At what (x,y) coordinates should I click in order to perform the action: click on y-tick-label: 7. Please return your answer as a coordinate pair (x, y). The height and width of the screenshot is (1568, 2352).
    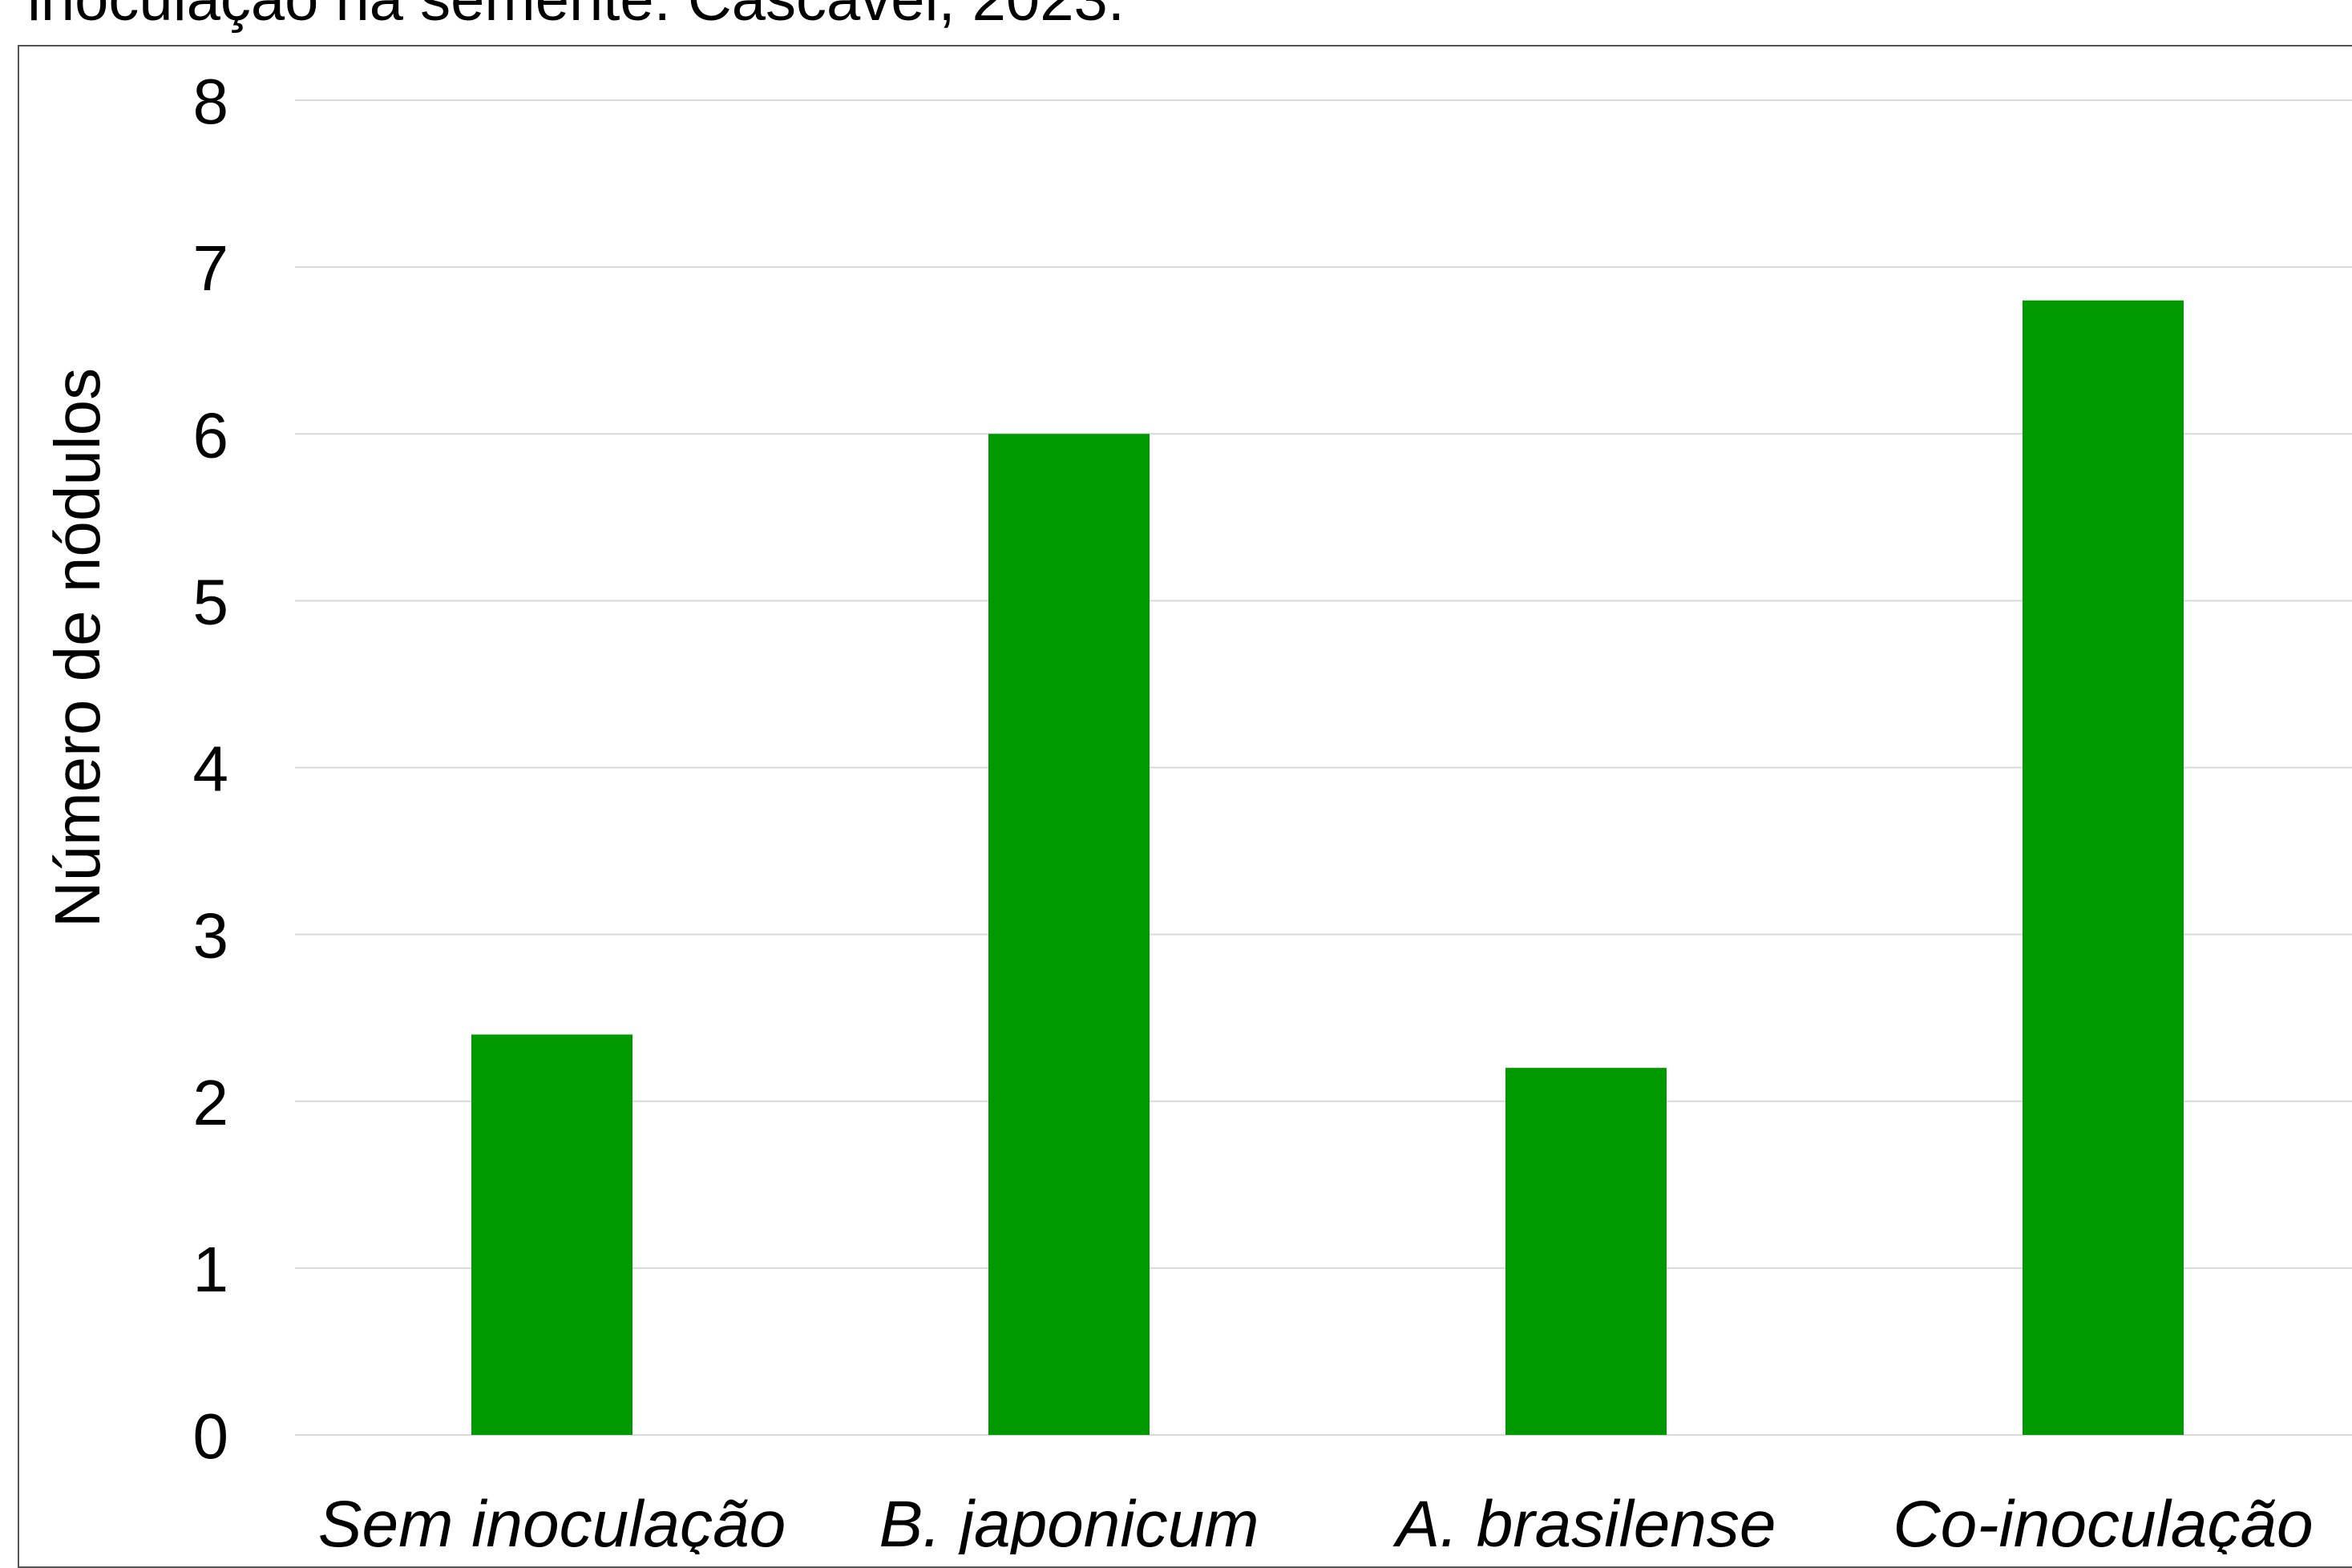
    Looking at the image, I should click on (211, 268).